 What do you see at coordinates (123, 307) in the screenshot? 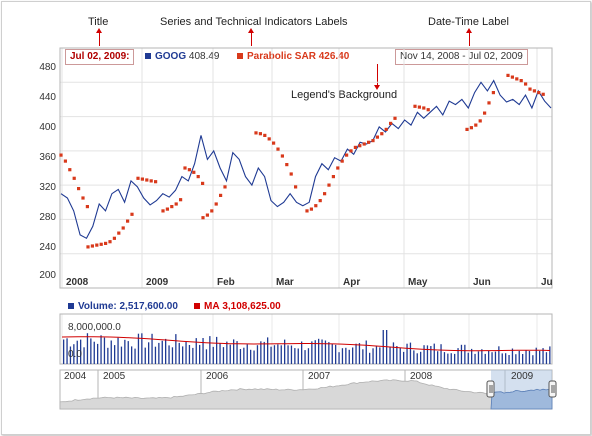
I see `legend-volume: Volume: 2,517,600.00` at bounding box center [123, 307].